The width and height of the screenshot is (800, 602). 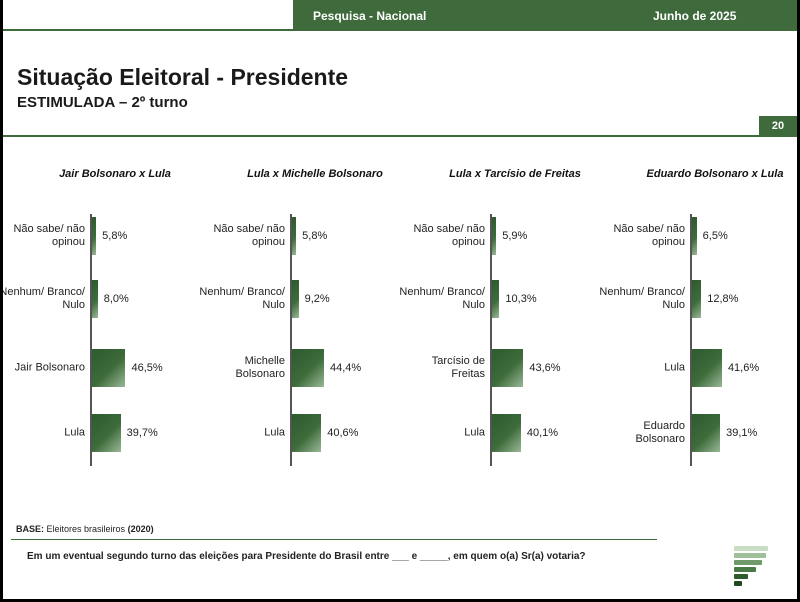 I want to click on bar-value-label: 44,4%, so click(x=345, y=368).